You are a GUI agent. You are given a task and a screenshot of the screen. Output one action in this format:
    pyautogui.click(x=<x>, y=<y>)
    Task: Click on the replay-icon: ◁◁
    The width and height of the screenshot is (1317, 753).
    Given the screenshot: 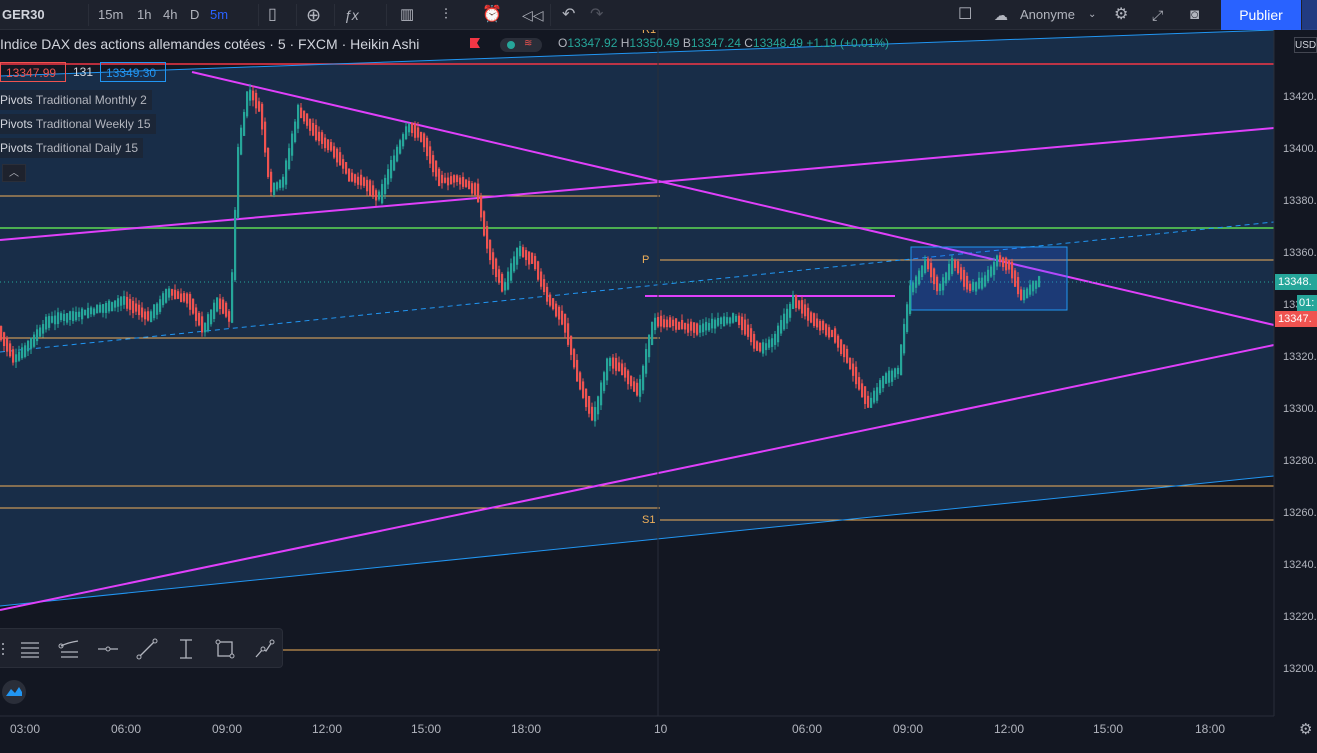 What is the action you would take?
    pyautogui.click(x=533, y=15)
    